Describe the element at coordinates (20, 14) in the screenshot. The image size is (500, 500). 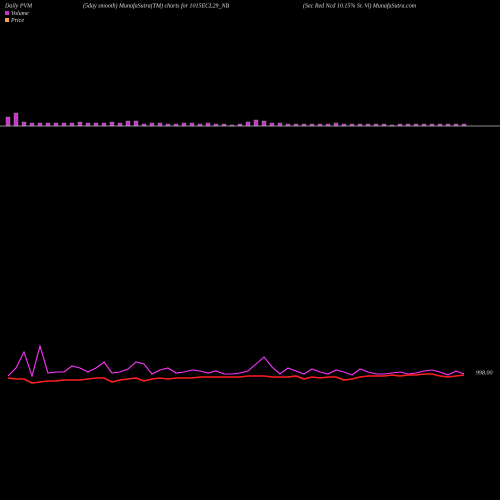
I see `legend-label: Volume` at that location.